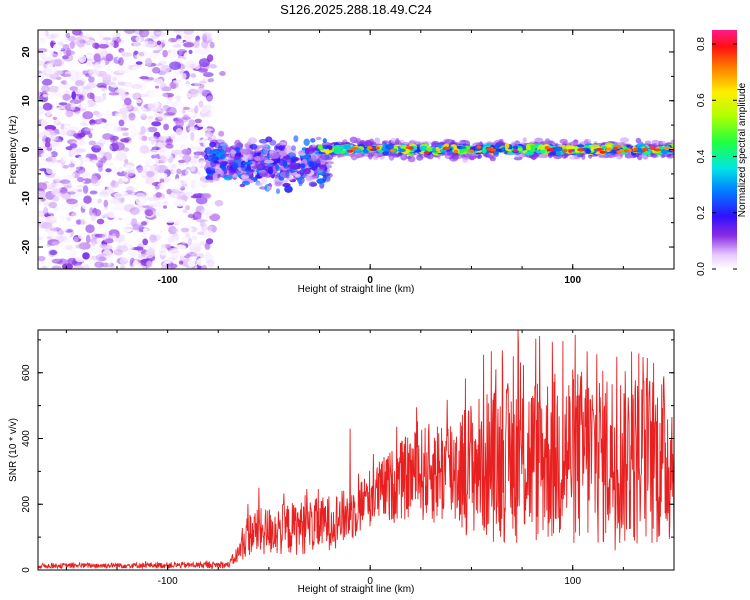 The height and width of the screenshot is (600, 750). Describe the element at coordinates (701, 44) in the screenshot. I see `colorbar-tick-label: 0.8` at that location.